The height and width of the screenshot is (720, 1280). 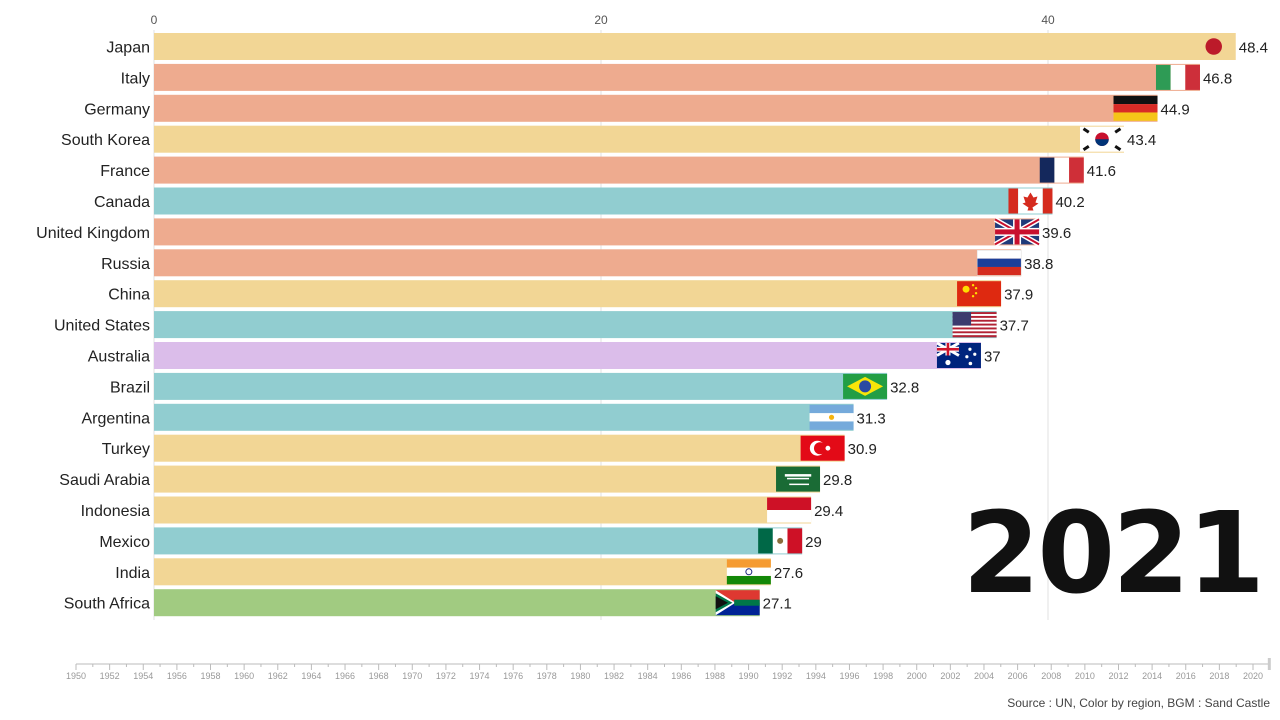 I want to click on timeline-label: 1966, so click(x=345, y=676).